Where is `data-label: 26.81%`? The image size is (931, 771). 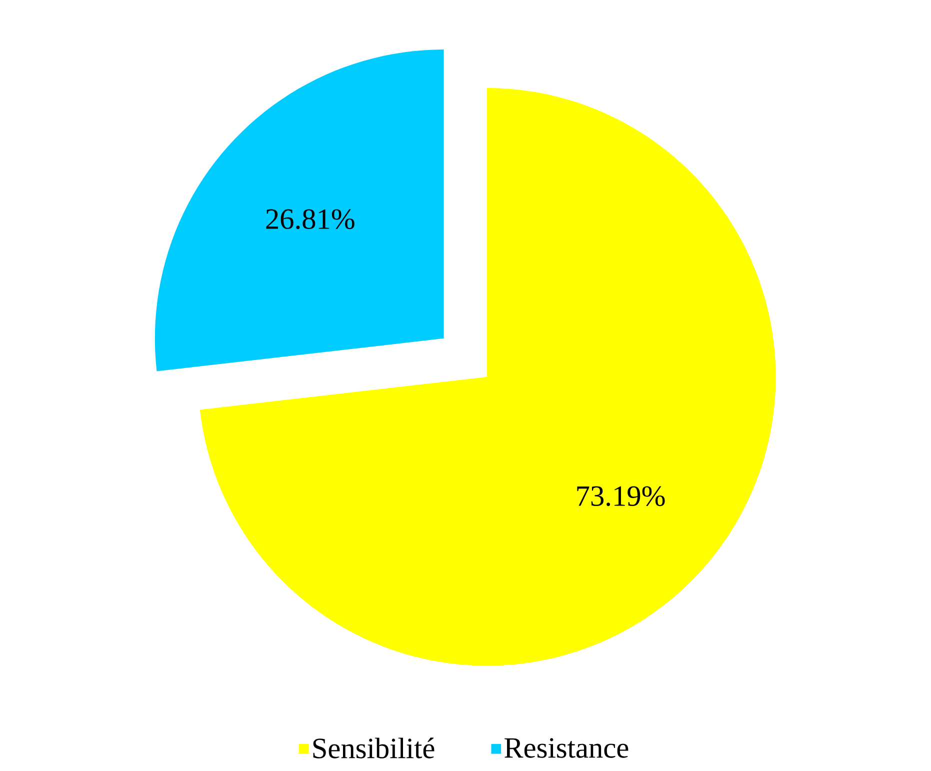
data-label: 26.81% is located at coordinates (310, 219).